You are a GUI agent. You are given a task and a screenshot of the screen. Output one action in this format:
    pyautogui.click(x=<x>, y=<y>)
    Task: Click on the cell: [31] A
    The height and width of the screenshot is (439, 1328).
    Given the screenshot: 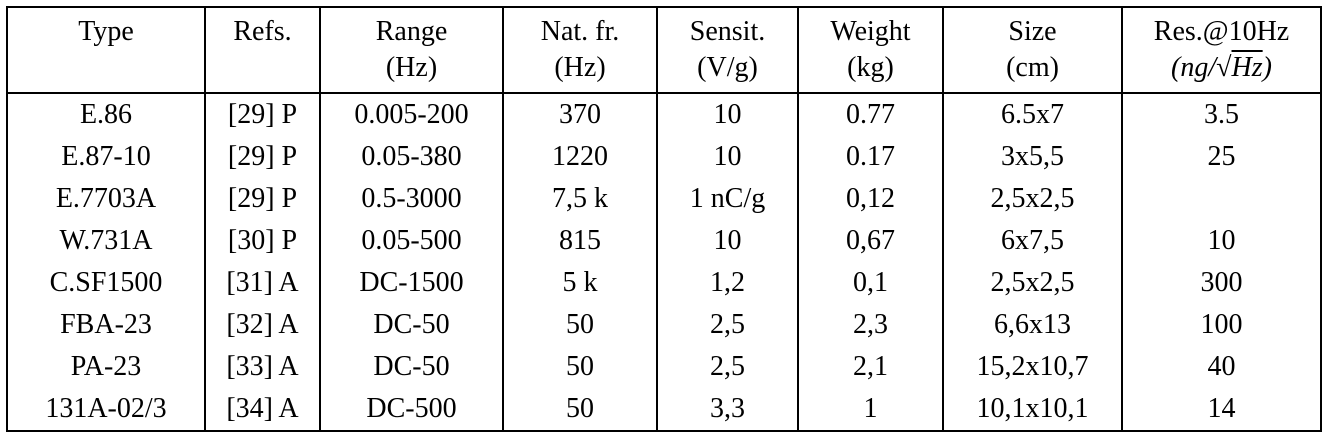 What is the action you would take?
    pyautogui.click(x=262, y=283)
    